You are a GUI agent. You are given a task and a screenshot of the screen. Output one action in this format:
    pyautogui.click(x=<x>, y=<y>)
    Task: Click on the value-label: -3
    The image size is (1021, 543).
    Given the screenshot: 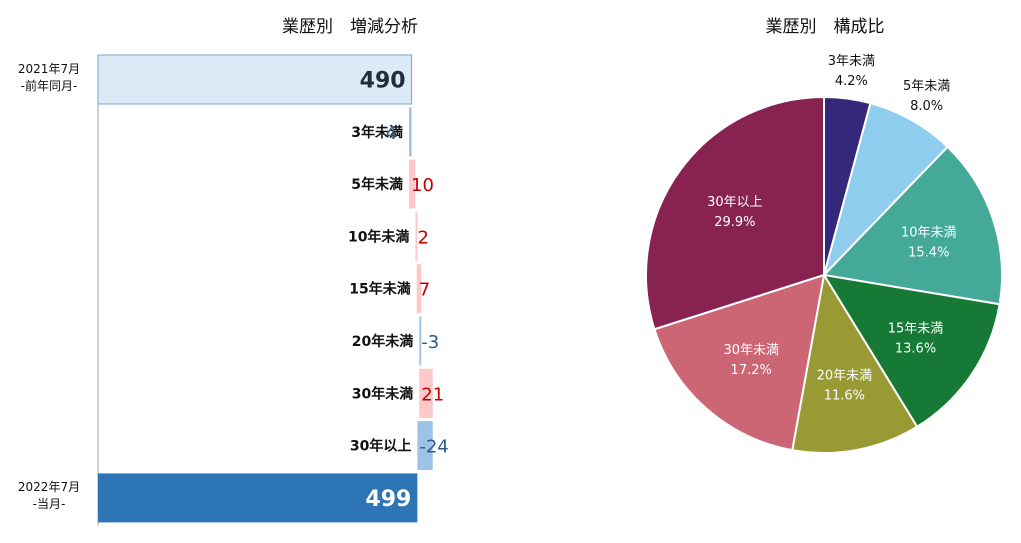 What is the action you would take?
    pyautogui.click(x=430, y=342)
    